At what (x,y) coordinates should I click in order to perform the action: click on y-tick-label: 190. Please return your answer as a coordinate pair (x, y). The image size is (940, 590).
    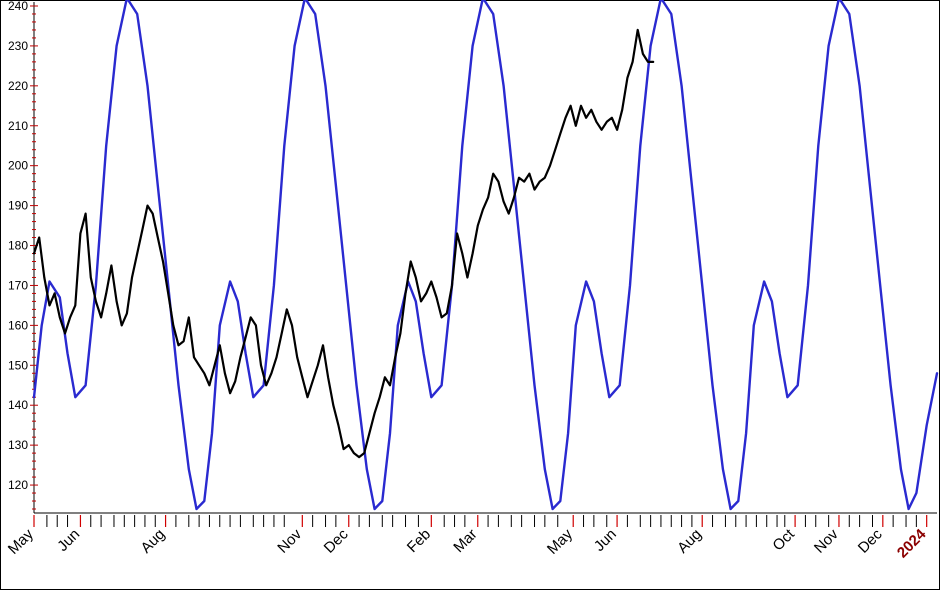
    Looking at the image, I should click on (18, 206).